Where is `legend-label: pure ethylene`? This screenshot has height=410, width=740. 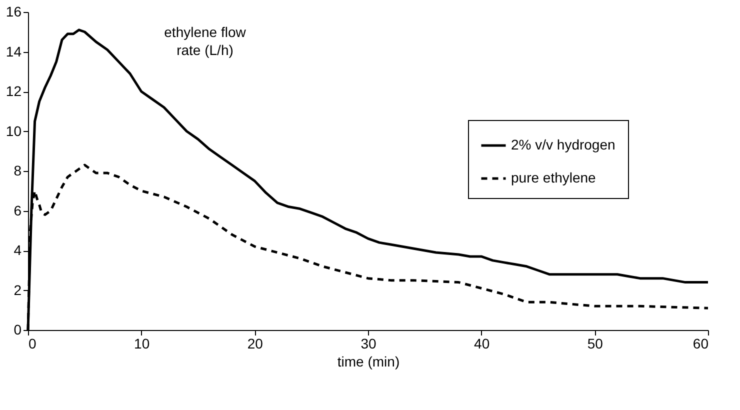
legend-label: pure ethylene is located at coordinates (553, 178).